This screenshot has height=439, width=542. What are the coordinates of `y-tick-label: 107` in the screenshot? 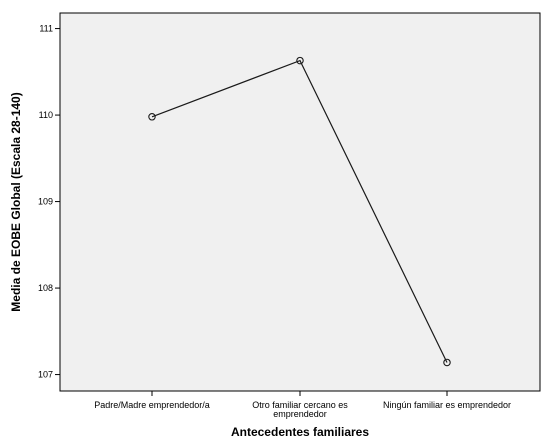 It's located at (45, 375).